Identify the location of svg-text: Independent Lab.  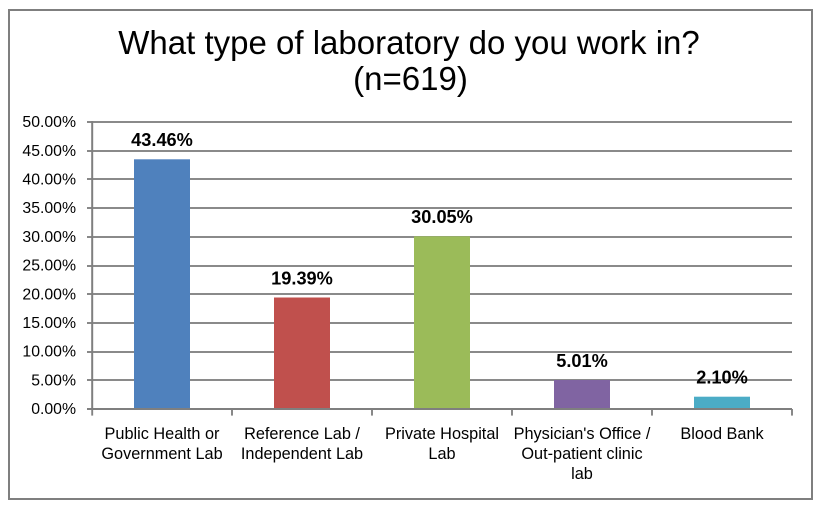
(302, 454).